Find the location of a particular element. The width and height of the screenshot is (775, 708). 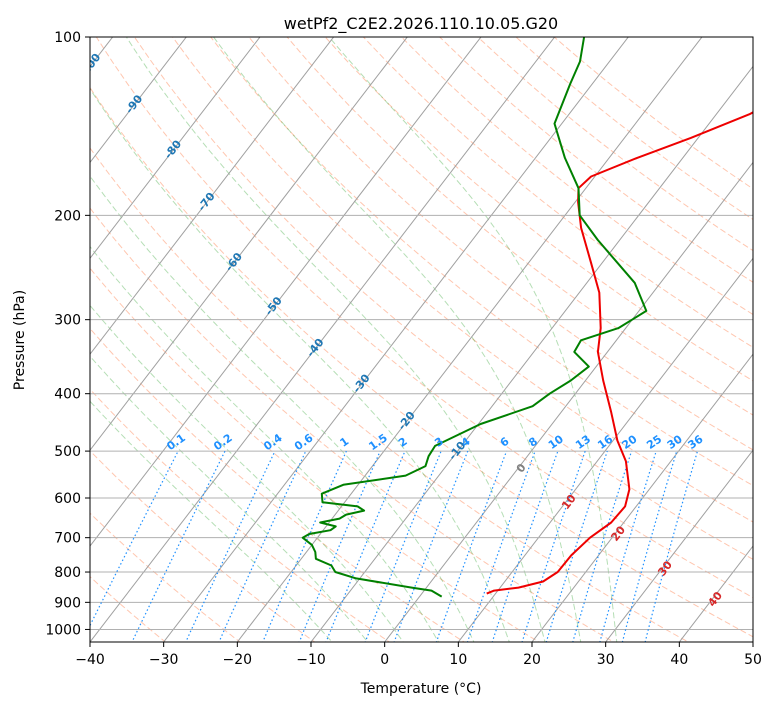

x-tick-label: 50 is located at coordinates (753, 660).